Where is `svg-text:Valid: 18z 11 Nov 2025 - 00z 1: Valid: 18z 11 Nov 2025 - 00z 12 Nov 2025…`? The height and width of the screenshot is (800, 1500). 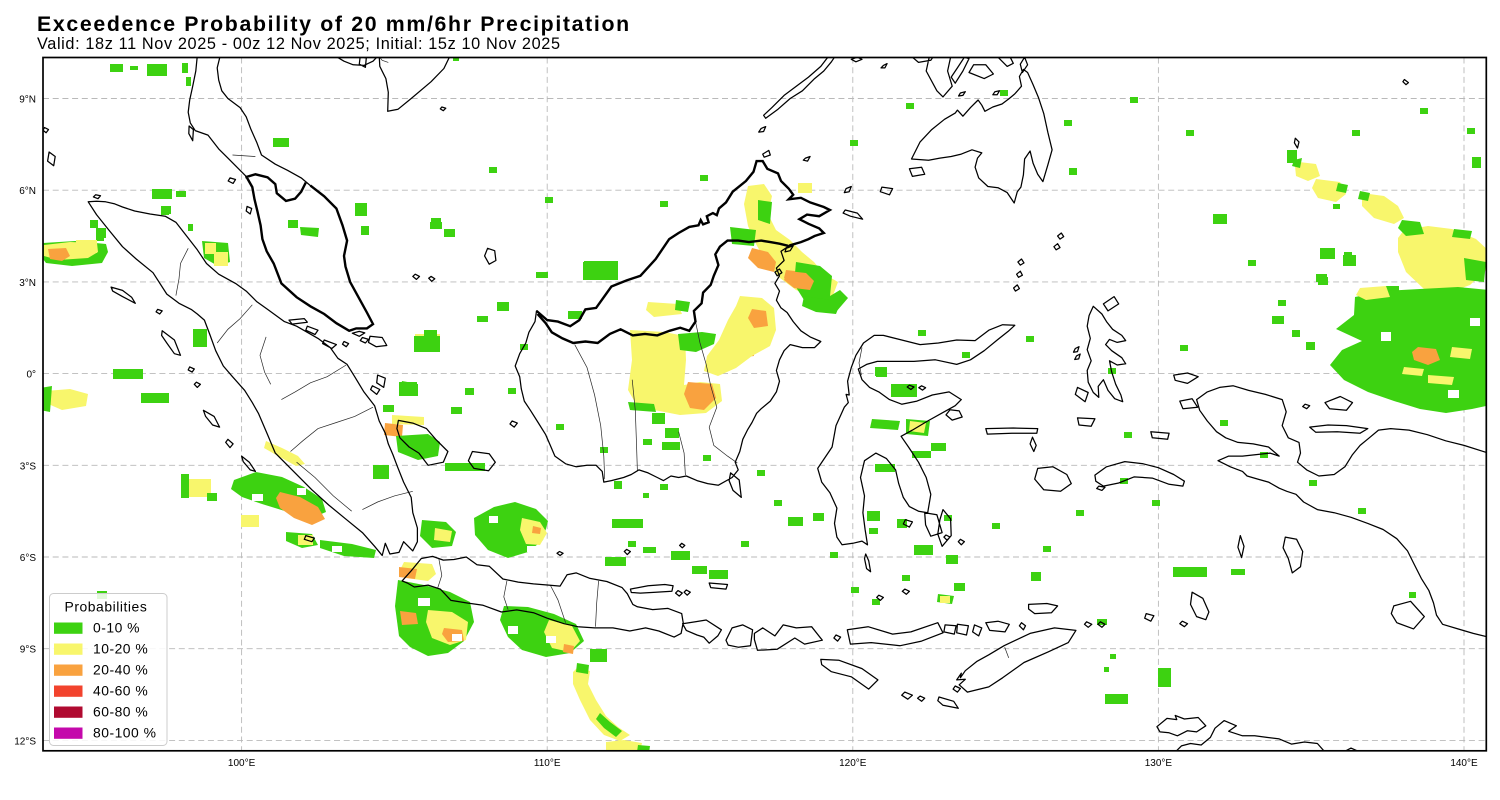 svg-text:Valid: 18z 11 Nov 2025 - 00z 1: Valid: 18z 11 Nov 2025 - 00z 12 Nov 2025… is located at coordinates (299, 44).